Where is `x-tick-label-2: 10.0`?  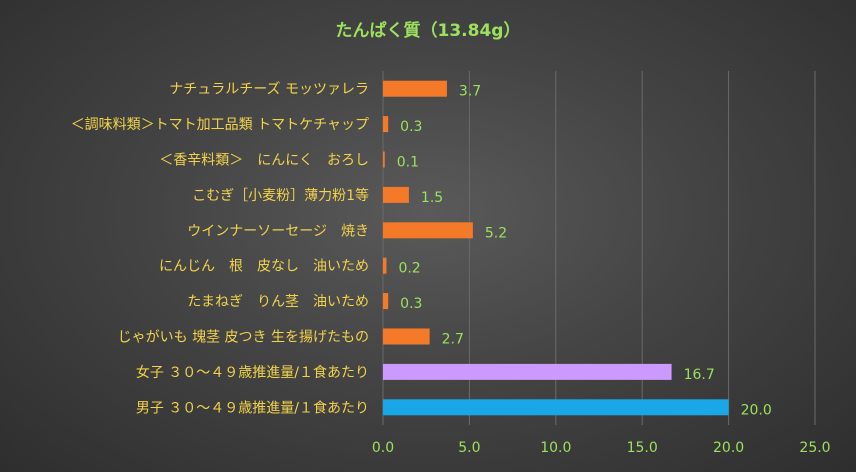
x-tick-label-2: 10.0 is located at coordinates (555, 448).